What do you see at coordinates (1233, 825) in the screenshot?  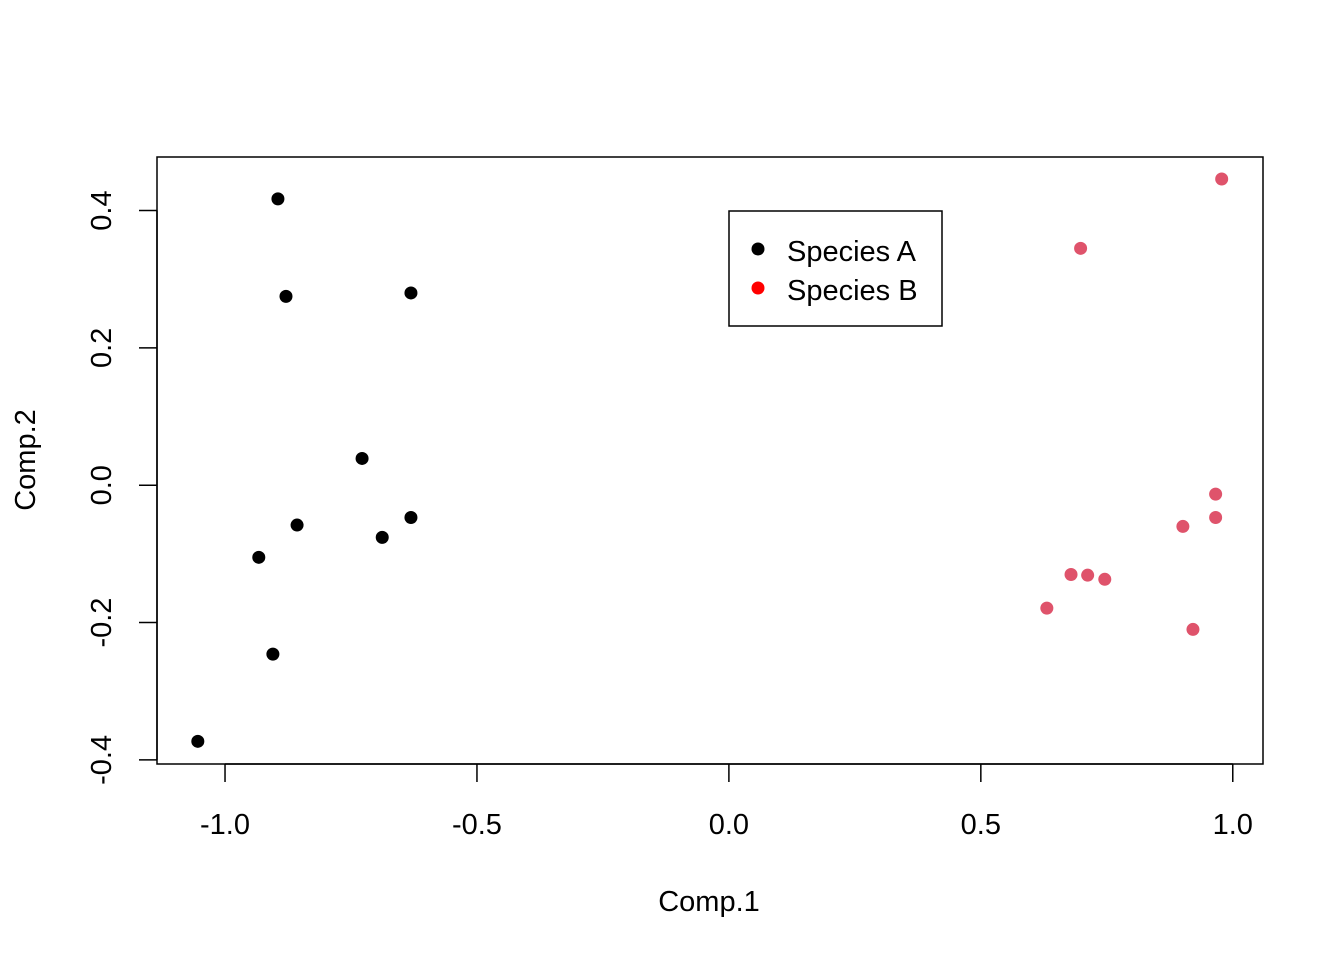 I see `x-tick-label: 1.0` at bounding box center [1233, 825].